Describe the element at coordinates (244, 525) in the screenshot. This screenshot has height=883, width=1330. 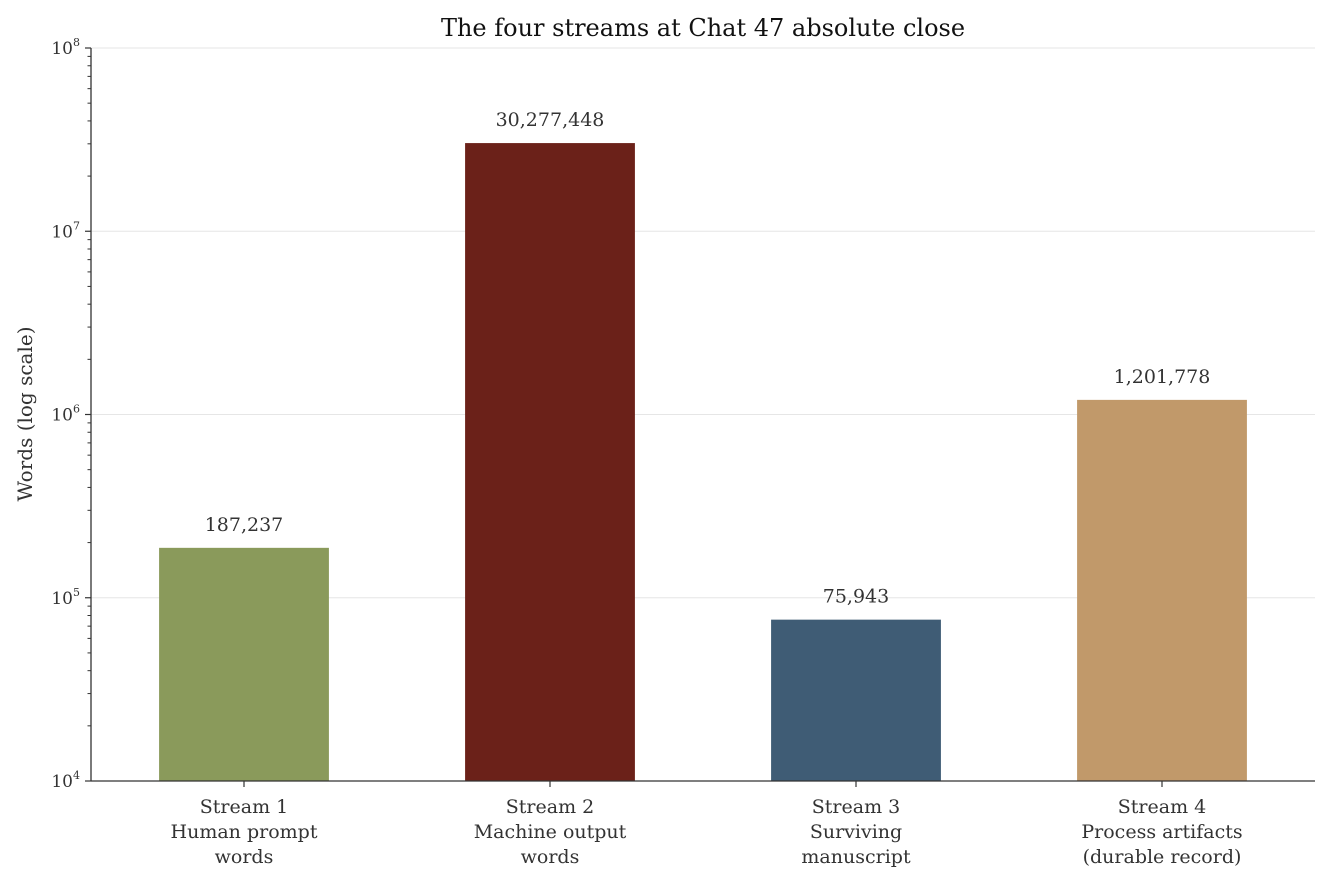
I see `data-label: 187,237` at that location.